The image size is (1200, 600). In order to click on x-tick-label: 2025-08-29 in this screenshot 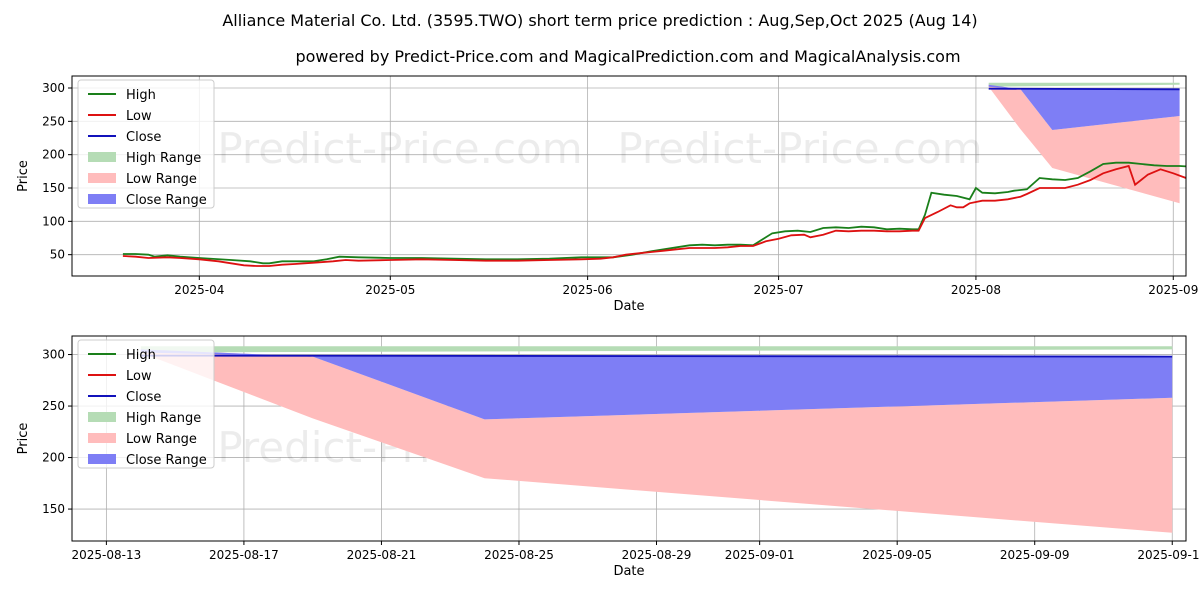, I will do `click(657, 555)`.